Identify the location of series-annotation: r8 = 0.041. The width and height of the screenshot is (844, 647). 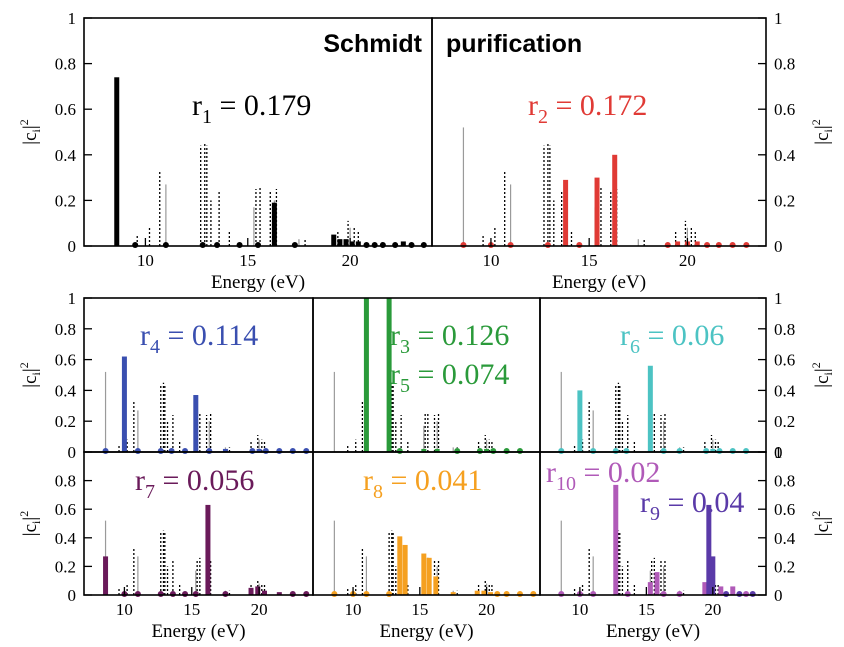
(422, 483).